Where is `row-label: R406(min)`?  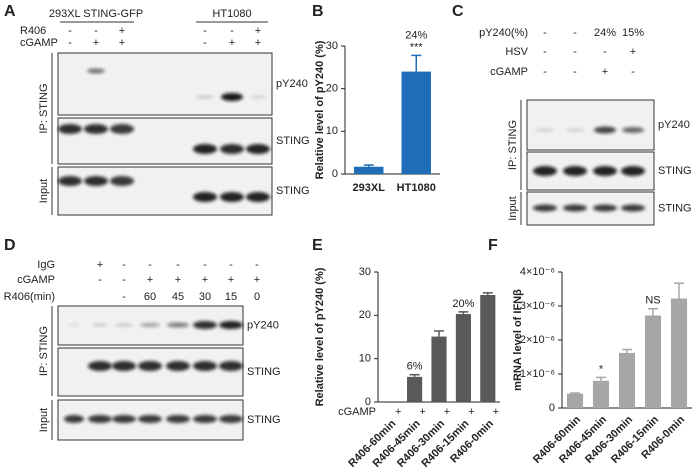 row-label: R406(min) is located at coordinates (29, 297).